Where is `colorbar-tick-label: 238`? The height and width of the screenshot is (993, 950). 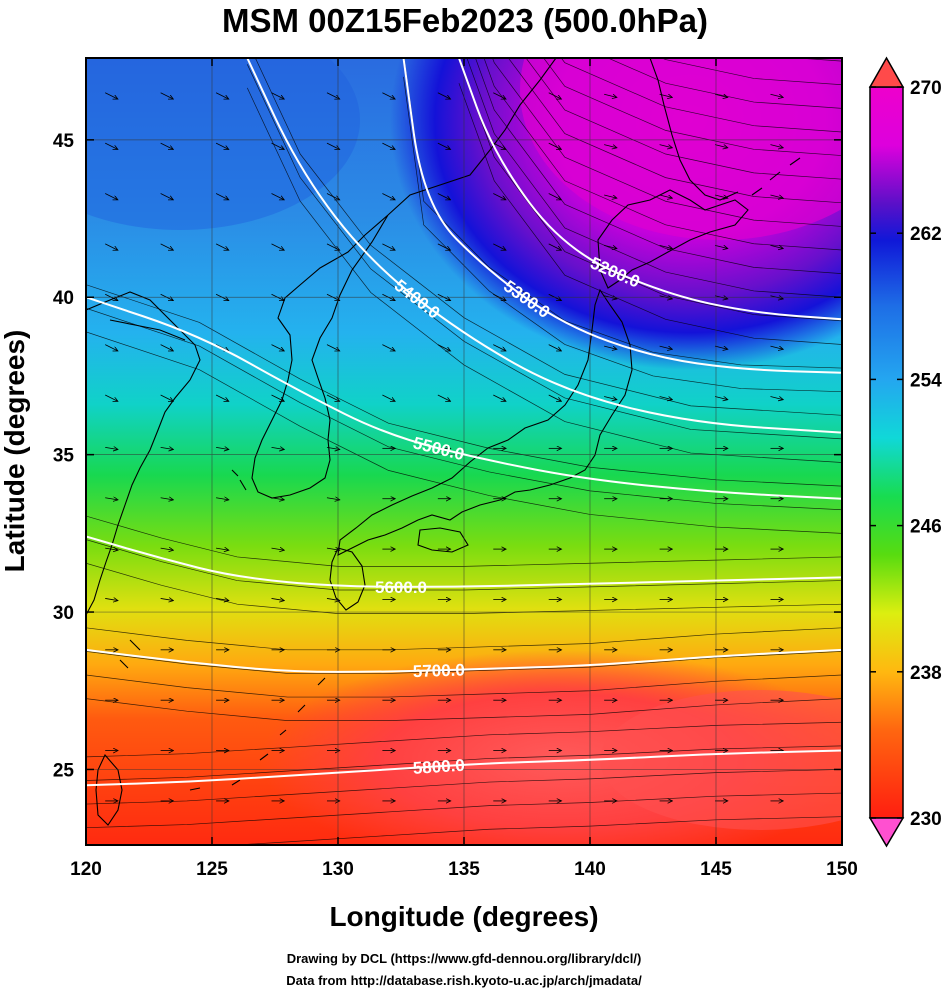 colorbar-tick-label: 238 is located at coordinates (926, 673).